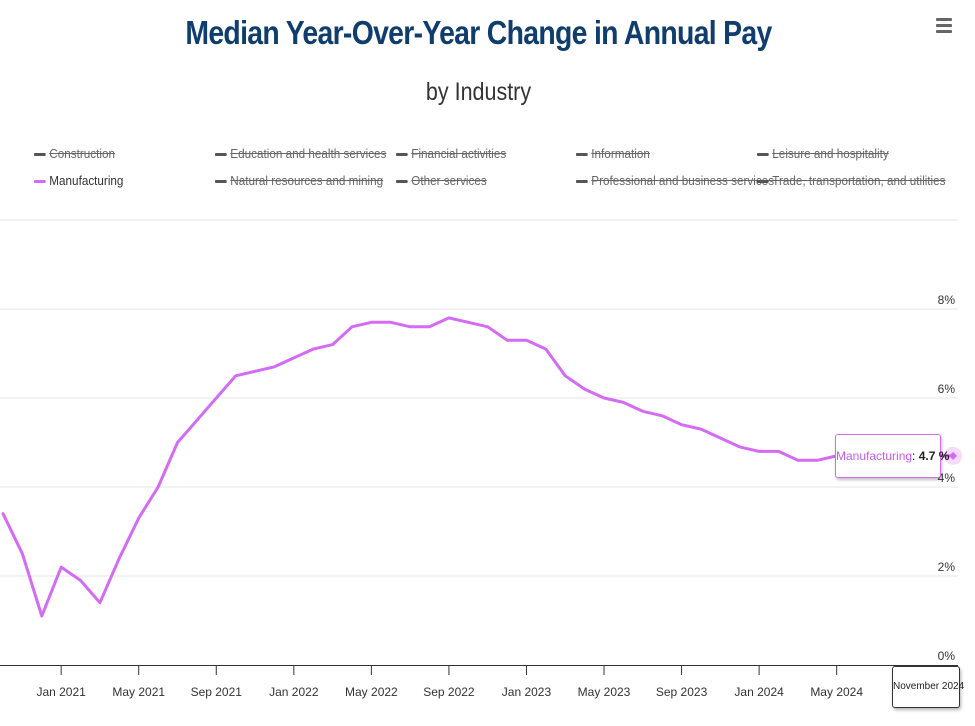 Image resolution: width=975 pixels, height=726 pixels. What do you see at coordinates (138, 692) in the screenshot?
I see `x-tick-label: May 2021` at bounding box center [138, 692].